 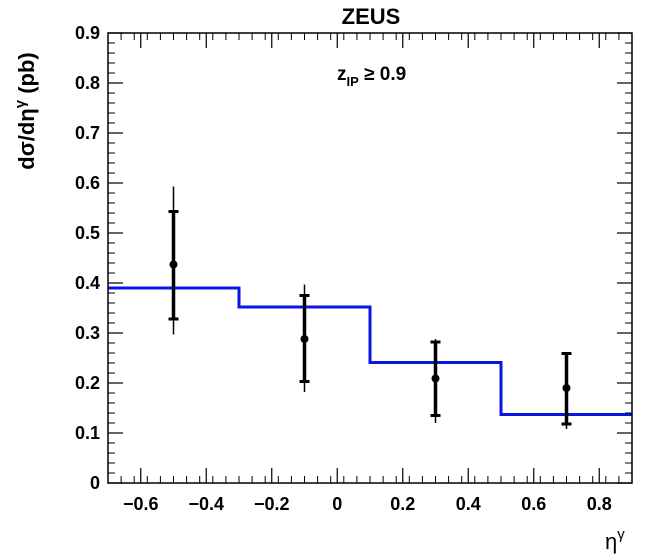 What do you see at coordinates (206, 504) in the screenshot?
I see `x-tick-label: −0.4` at bounding box center [206, 504].